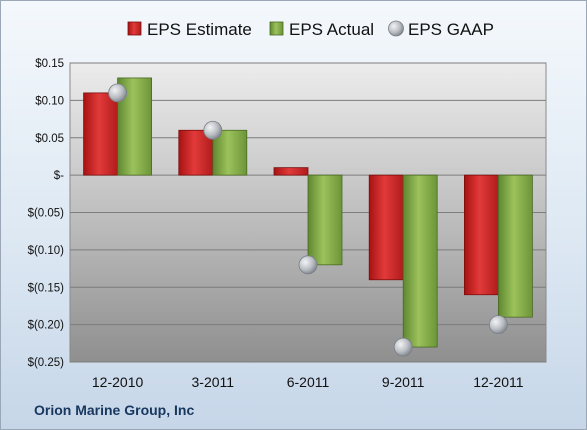 This screenshot has width=587, height=430. Describe the element at coordinates (114, 410) in the screenshot. I see `company-name: Orion Marine Group, Inc` at that location.